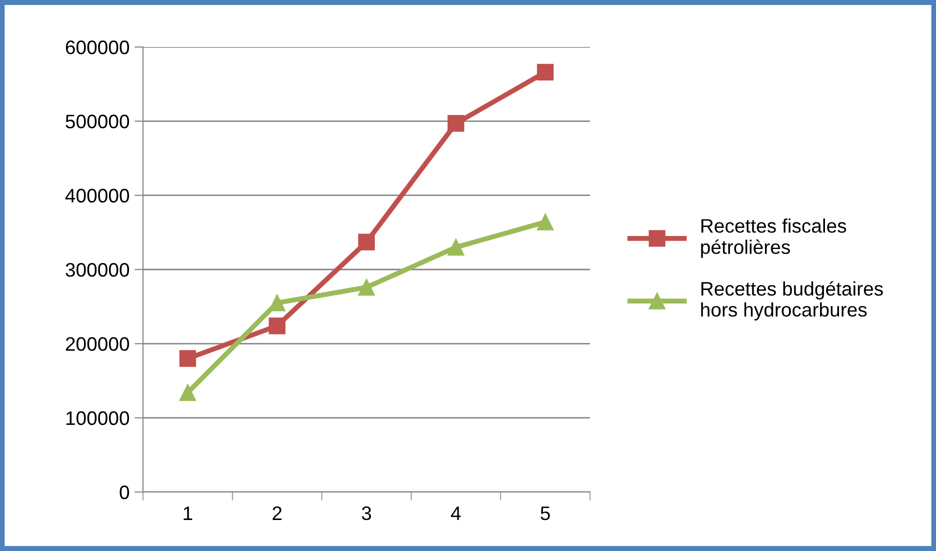 The height and width of the screenshot is (551, 936). Describe the element at coordinates (367, 513) in the screenshot. I see `x-tick-label: 3` at that location.